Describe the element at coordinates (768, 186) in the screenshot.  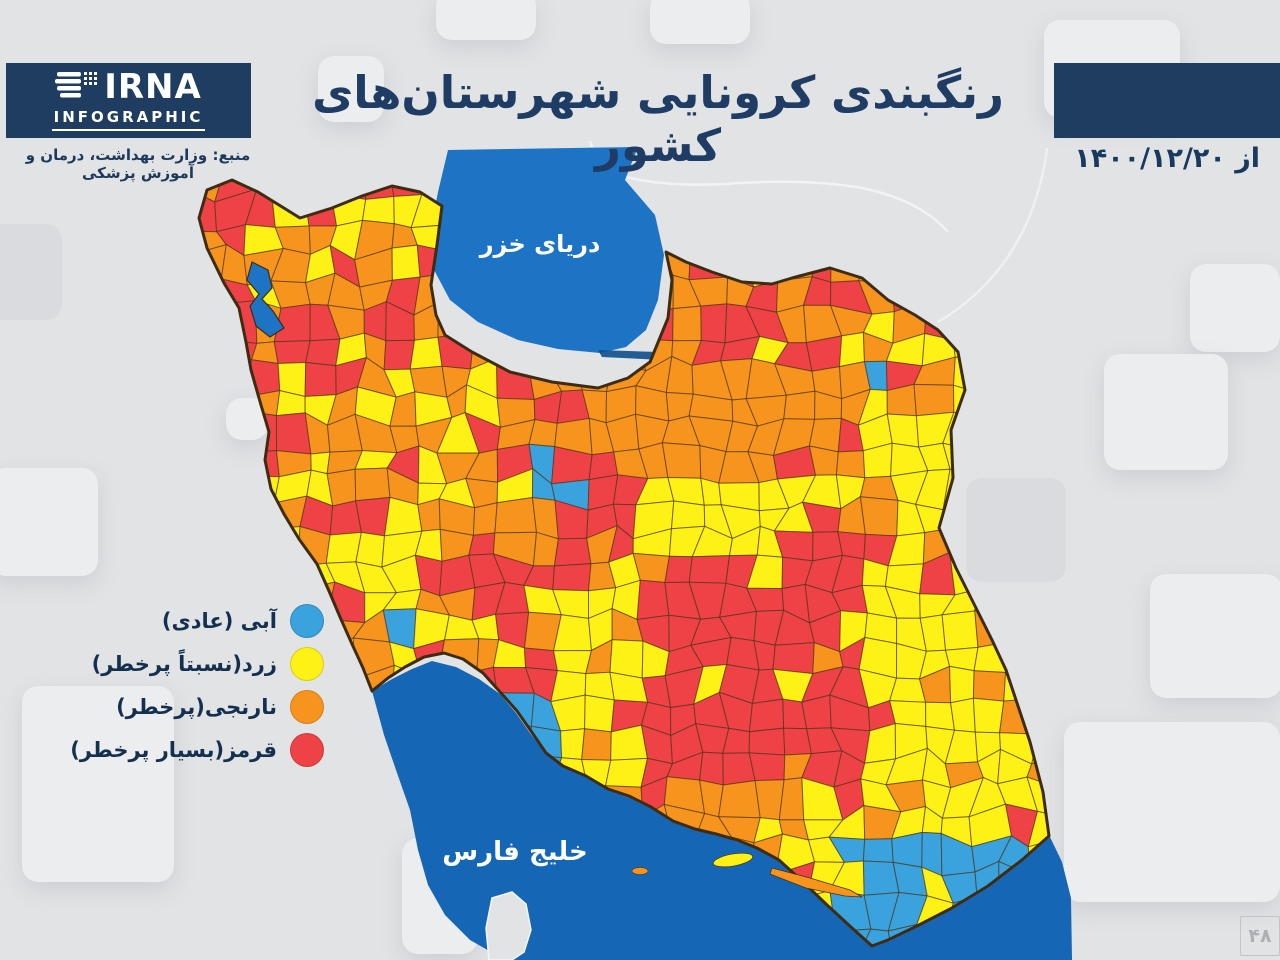
I see `country-border-line` at that location.